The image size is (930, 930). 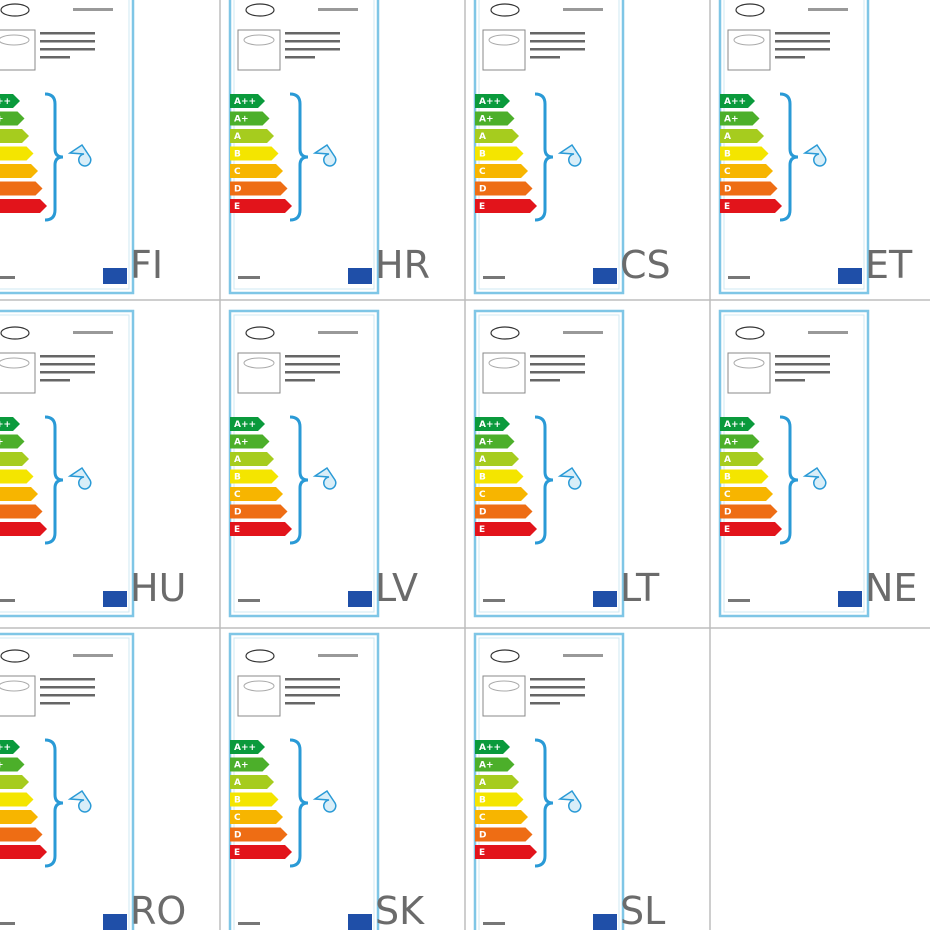 I want to click on energy-class-letter: E, so click(x=727, y=530).